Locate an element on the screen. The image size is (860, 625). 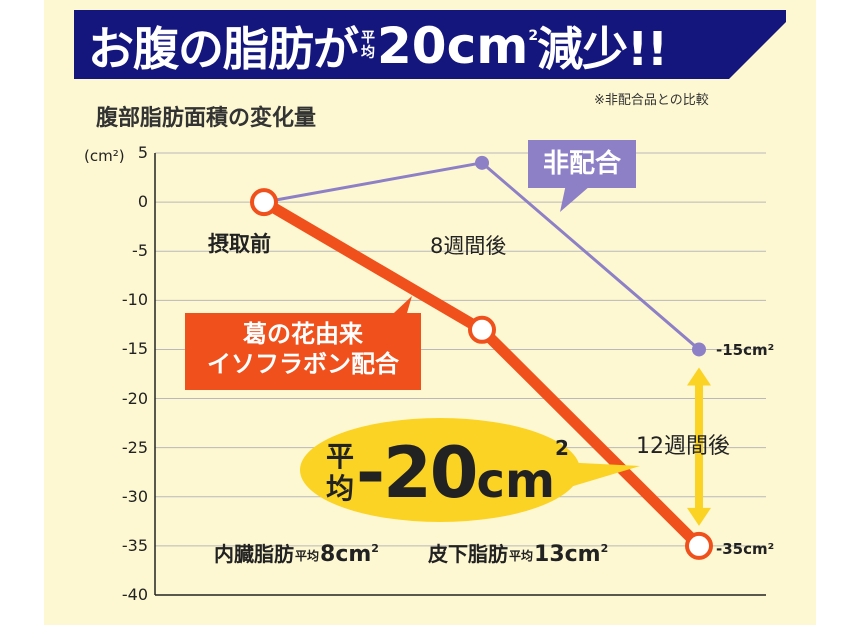
banner-shape is located at coordinates (430, 44).